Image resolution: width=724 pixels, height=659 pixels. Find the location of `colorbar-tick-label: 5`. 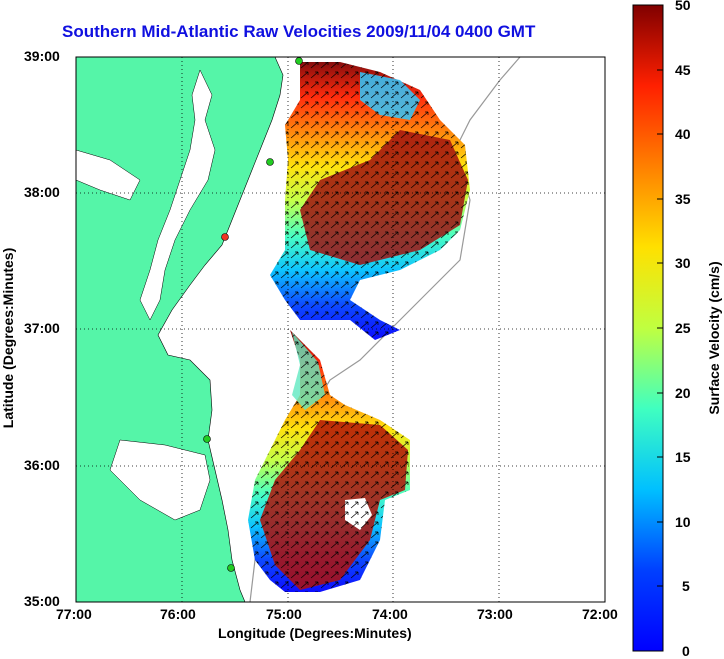

colorbar-tick-label: 5 is located at coordinates (686, 586).